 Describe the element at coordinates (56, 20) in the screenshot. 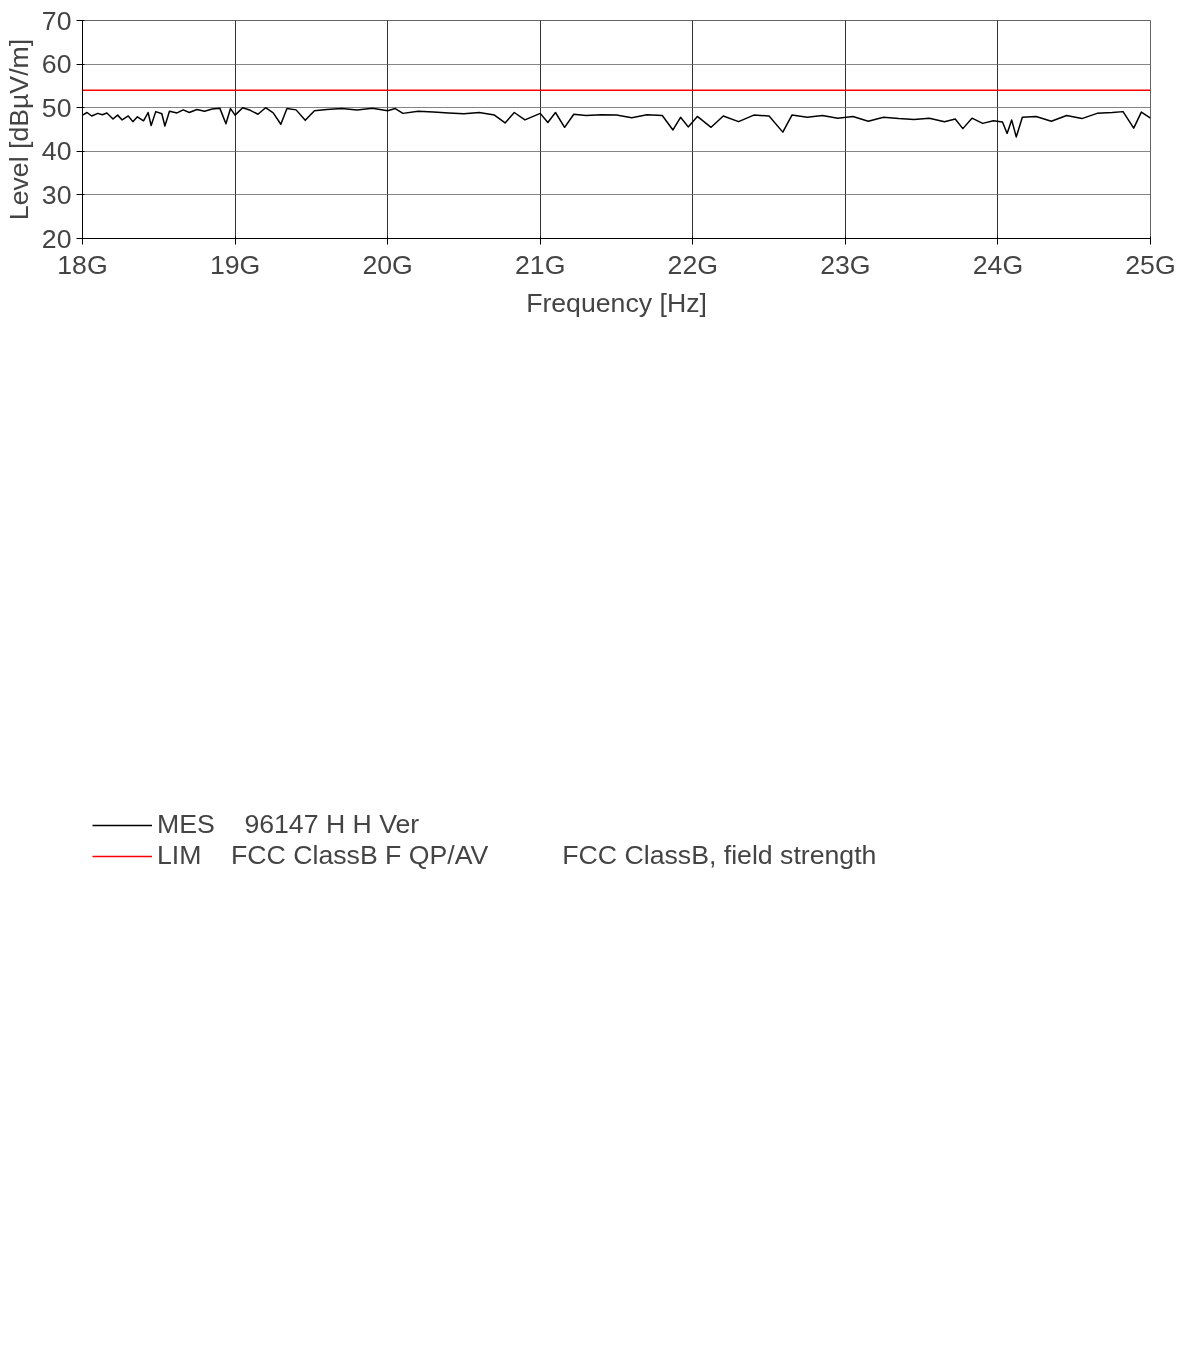

I see `y-tick-label: 70` at that location.